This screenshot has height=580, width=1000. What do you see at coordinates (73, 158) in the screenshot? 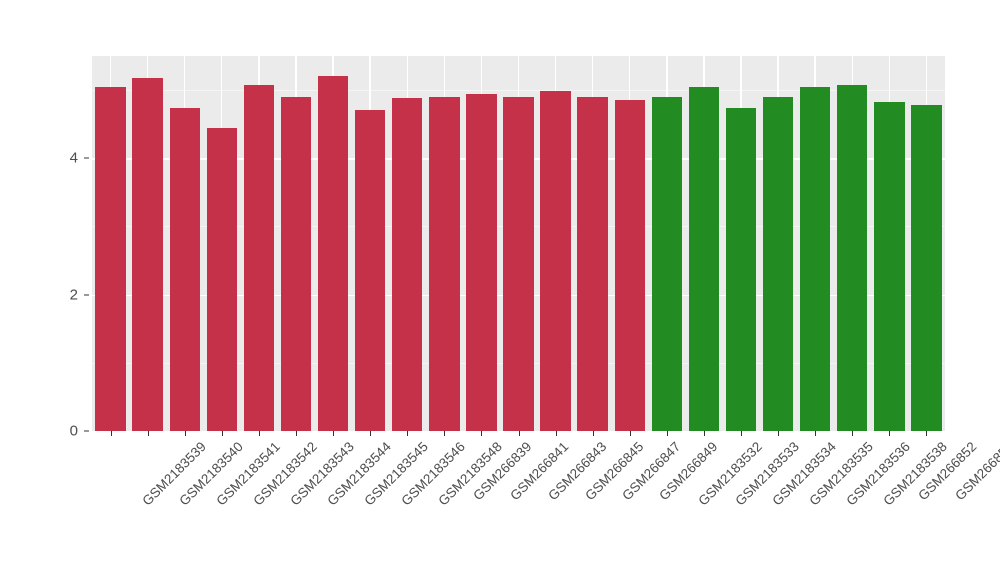
I see `y-tick-label: 4` at bounding box center [73, 158].